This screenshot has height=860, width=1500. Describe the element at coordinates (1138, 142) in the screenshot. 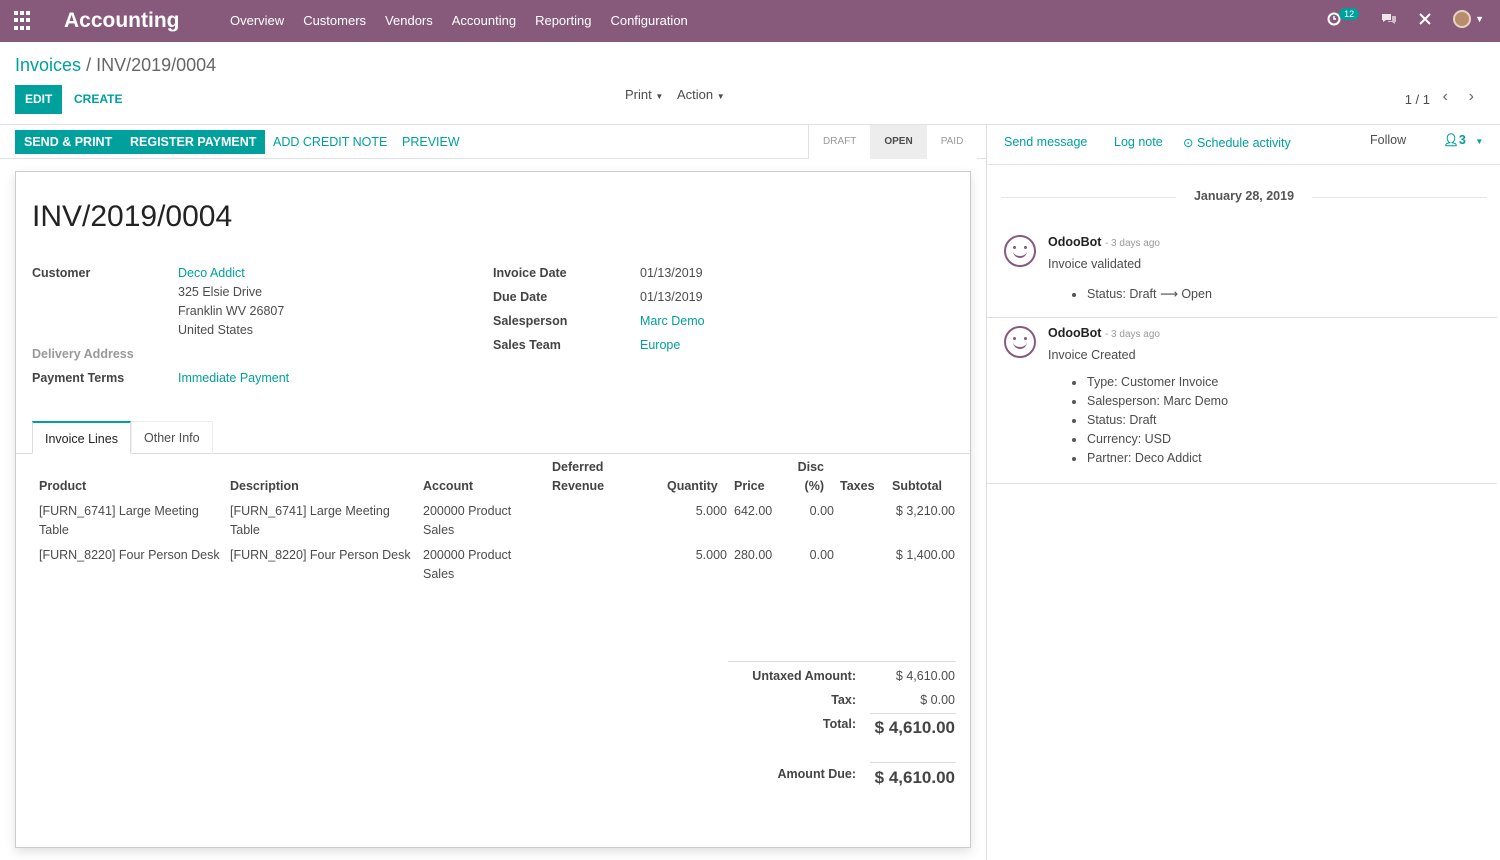

I see `log-note-button: Log note` at that location.